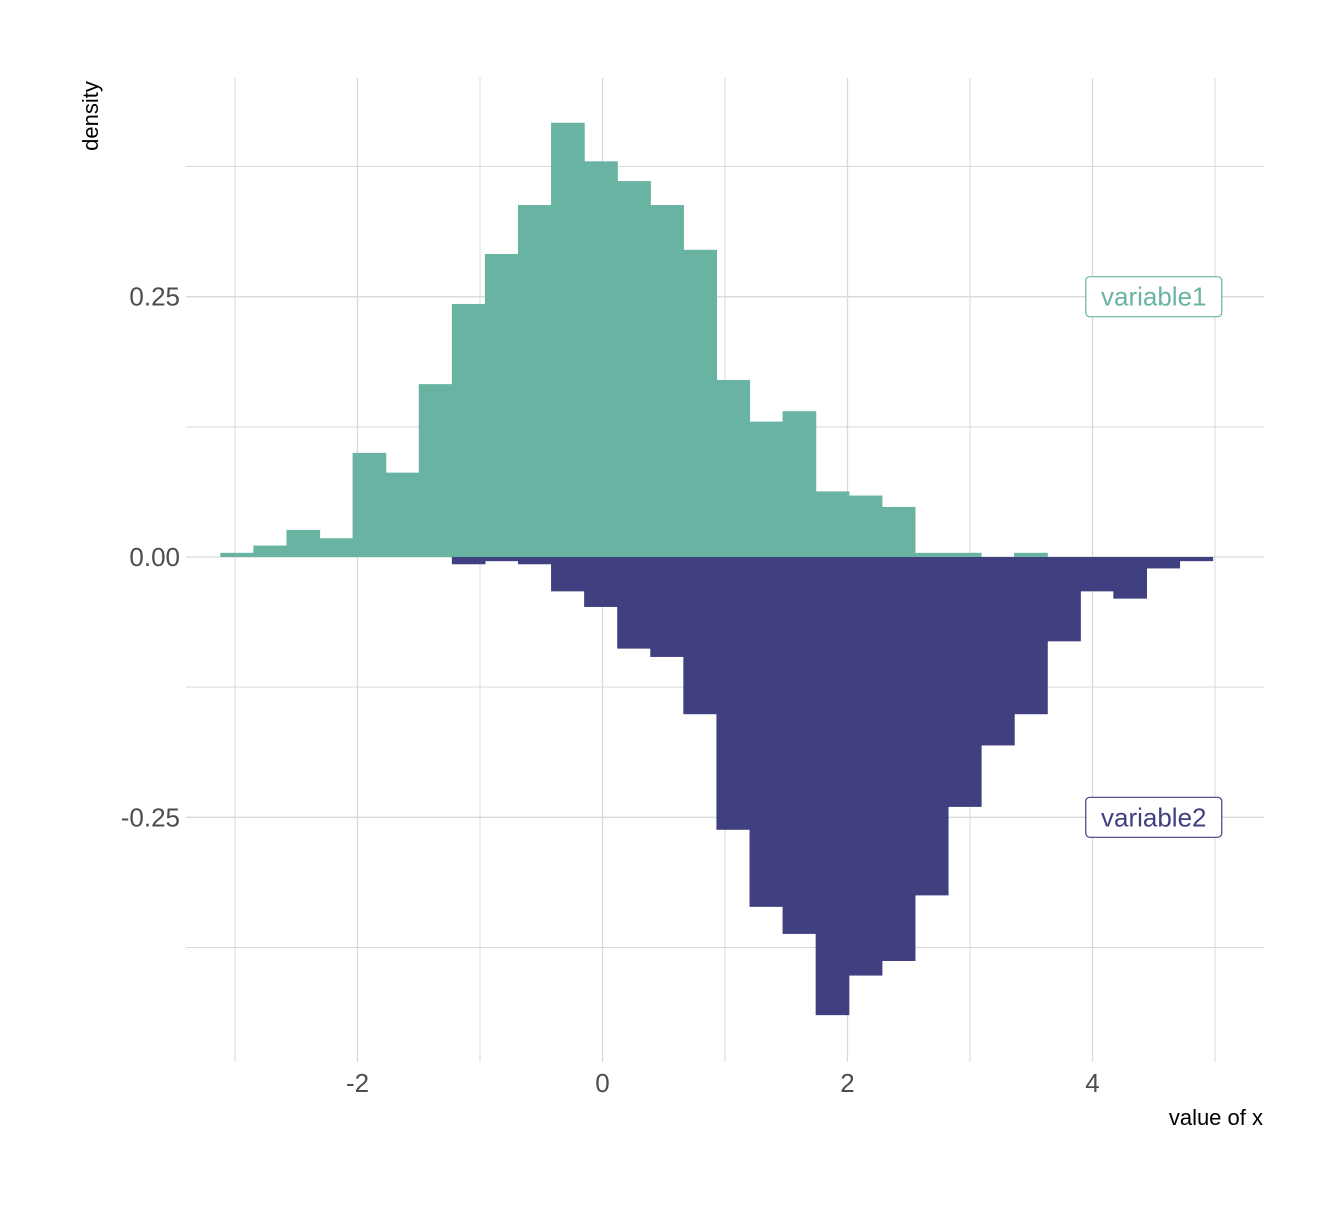 This screenshot has width=1344, height=1209. What do you see at coordinates (357, 1083) in the screenshot?
I see `x-tick-label-0: -2` at bounding box center [357, 1083].